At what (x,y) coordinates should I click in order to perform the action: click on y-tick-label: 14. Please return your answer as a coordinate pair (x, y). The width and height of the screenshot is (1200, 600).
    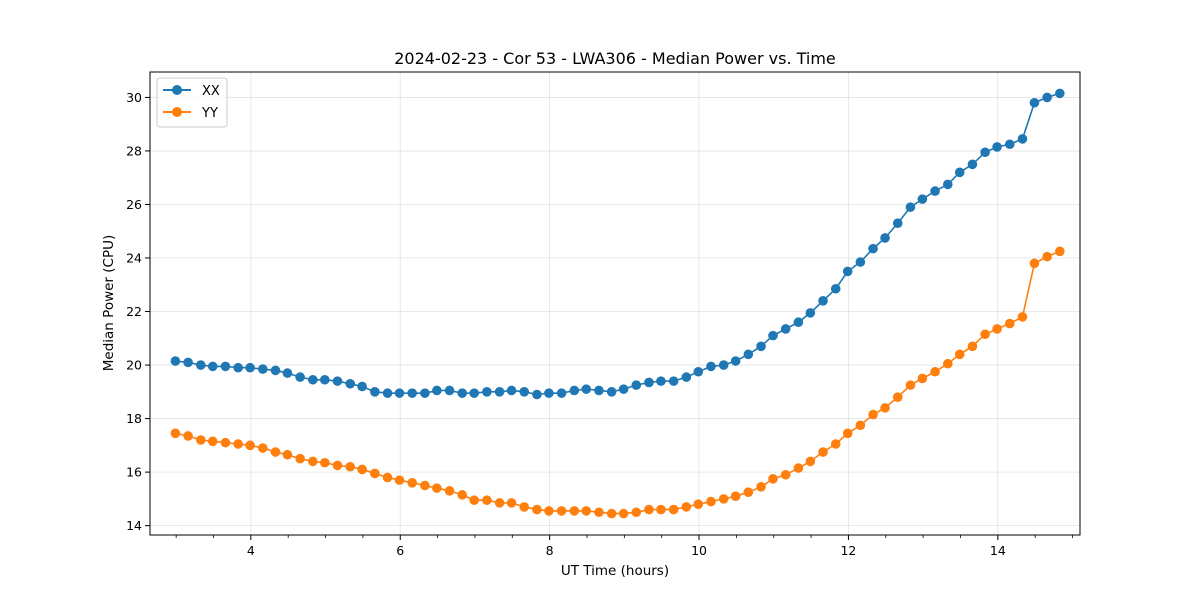
    Looking at the image, I should click on (134, 525).